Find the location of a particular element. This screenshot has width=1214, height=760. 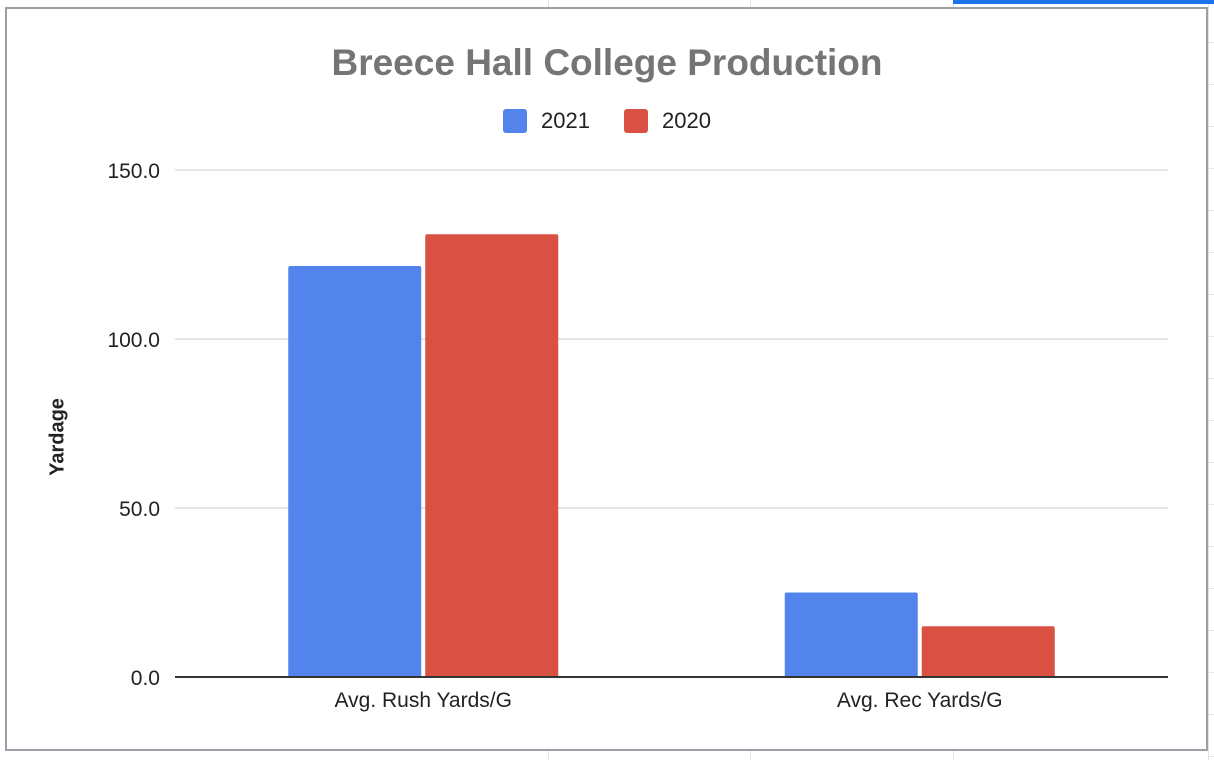

legend-entry-2020: 2020 is located at coordinates (667, 121).